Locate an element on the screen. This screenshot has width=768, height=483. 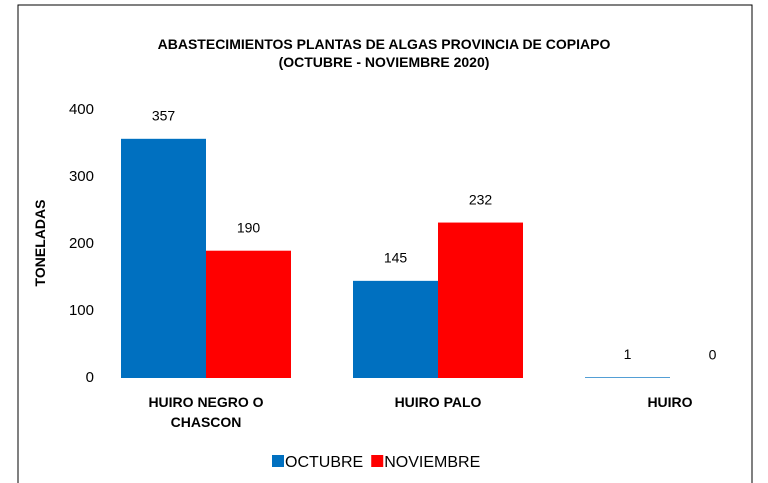
data-label: 1 is located at coordinates (628, 354).